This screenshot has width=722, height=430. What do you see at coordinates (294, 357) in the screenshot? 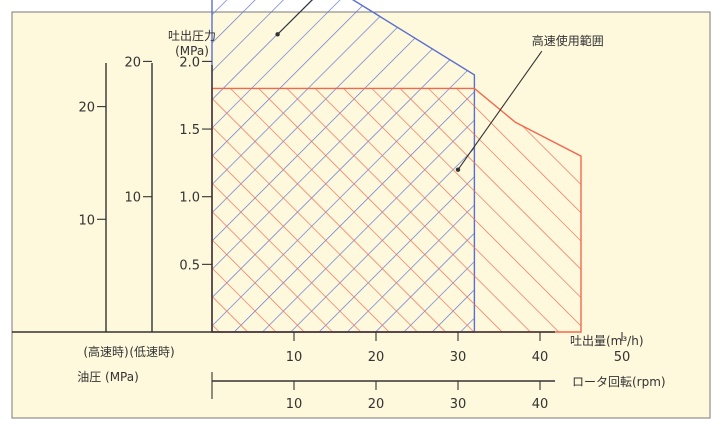
I see `flow-tick-label-10: 10` at bounding box center [294, 357].